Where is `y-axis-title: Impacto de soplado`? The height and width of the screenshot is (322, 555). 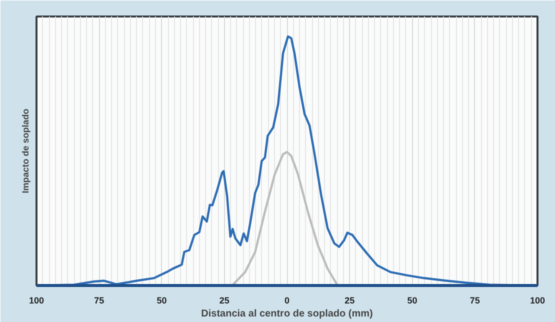 y-axis-title: Impacto de soplado is located at coordinates (25, 151).